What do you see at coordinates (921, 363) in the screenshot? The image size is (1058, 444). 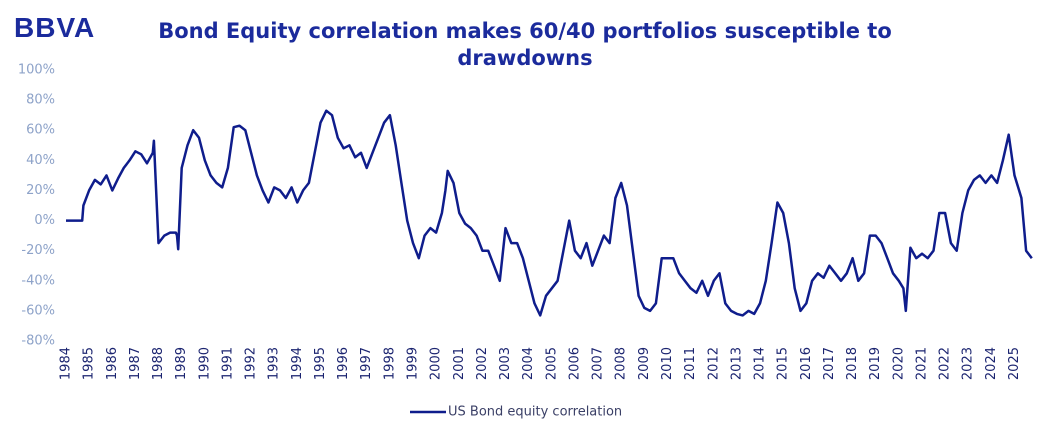 I see `x-tick-label: 2021` at bounding box center [921, 363].